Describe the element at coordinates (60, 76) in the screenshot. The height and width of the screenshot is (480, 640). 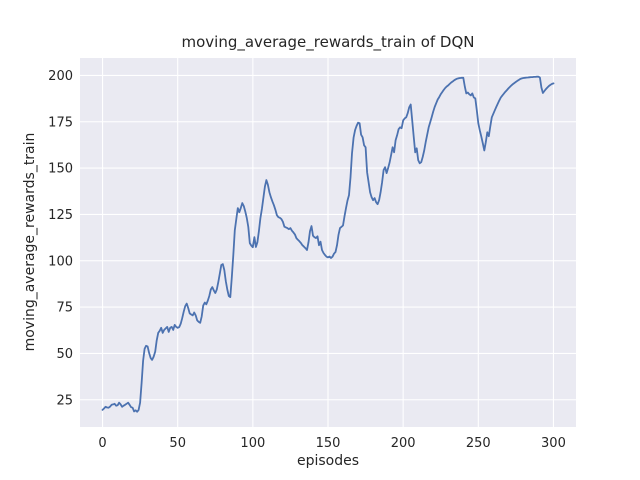
I see `y-tick-label: 200` at that location.